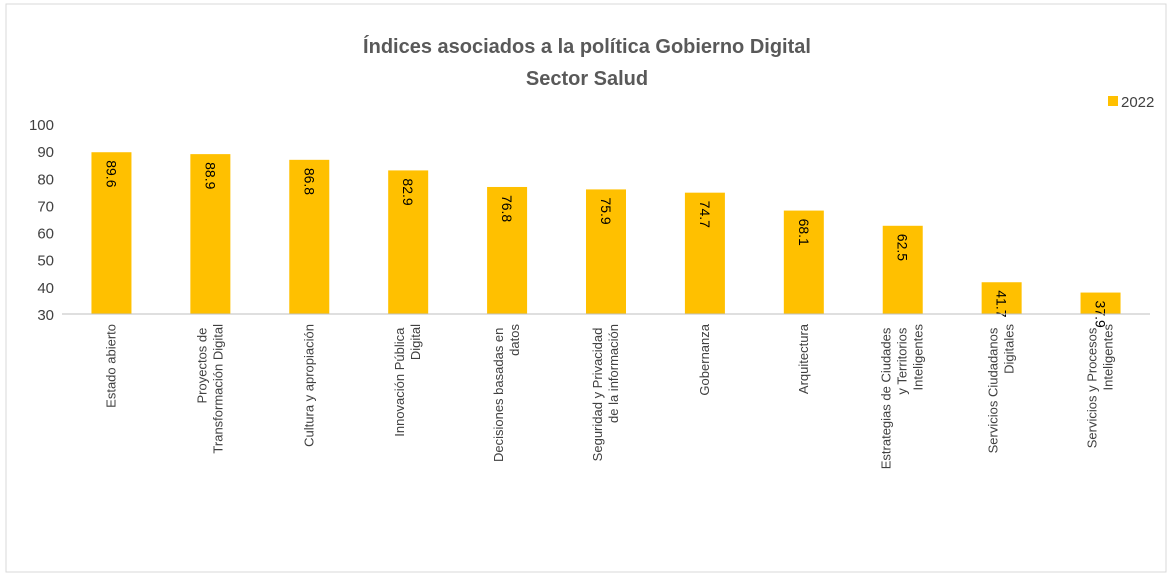 The image size is (1174, 578). Describe the element at coordinates (1113, 101) in the screenshot. I see `legend-swatch` at that location.